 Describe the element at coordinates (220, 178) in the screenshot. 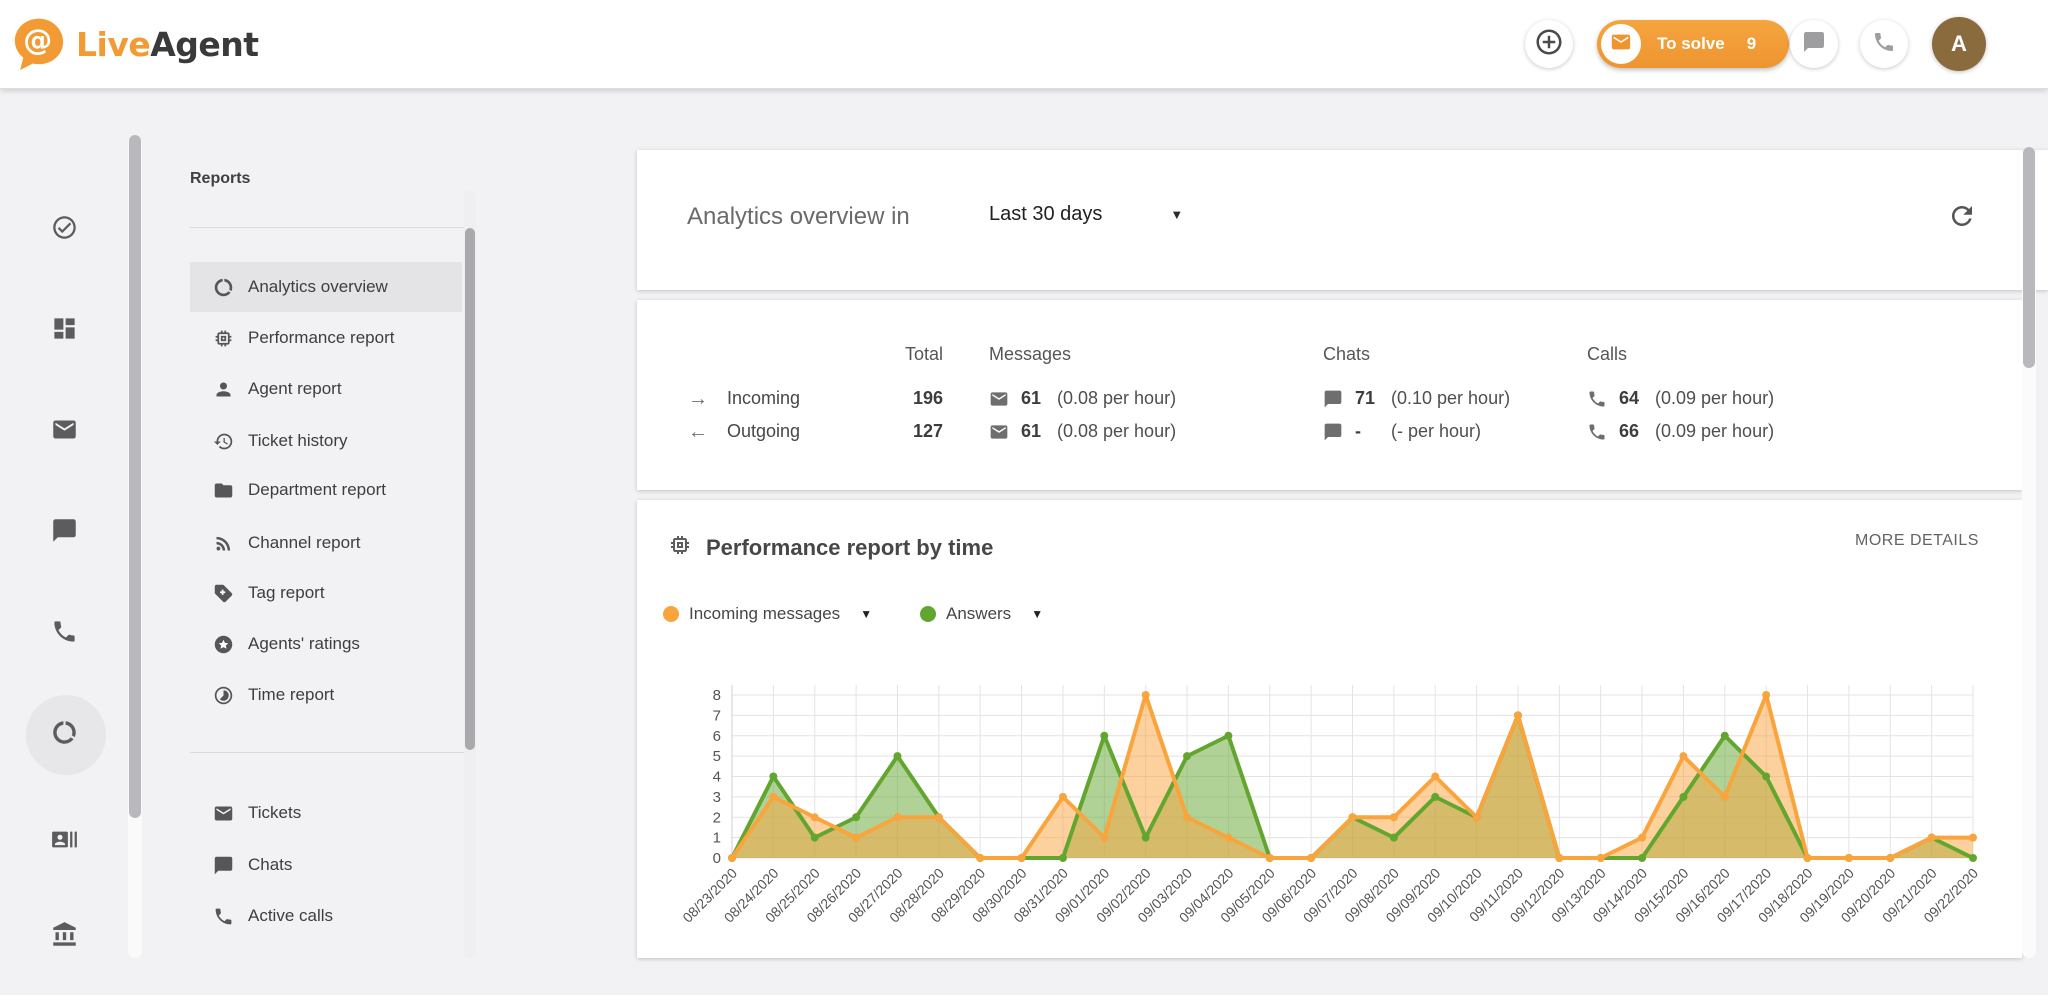

I see `reports-panel-title: Reports` at that location.